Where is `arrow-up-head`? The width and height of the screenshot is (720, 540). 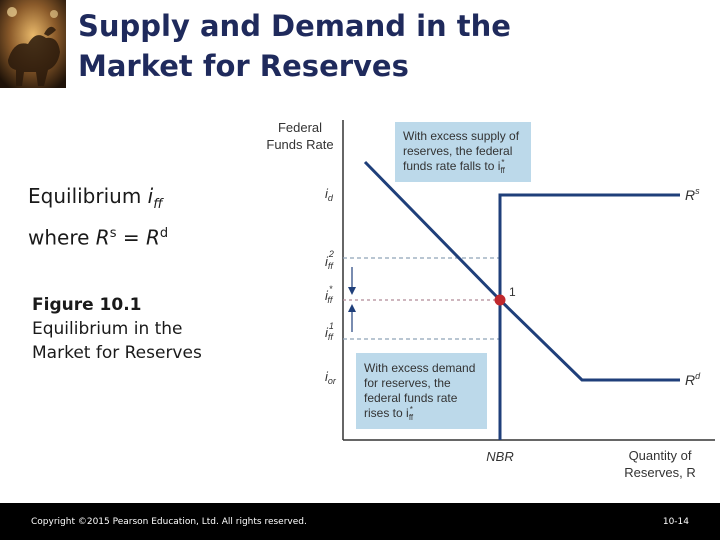 arrow-up-head is located at coordinates (352, 308).